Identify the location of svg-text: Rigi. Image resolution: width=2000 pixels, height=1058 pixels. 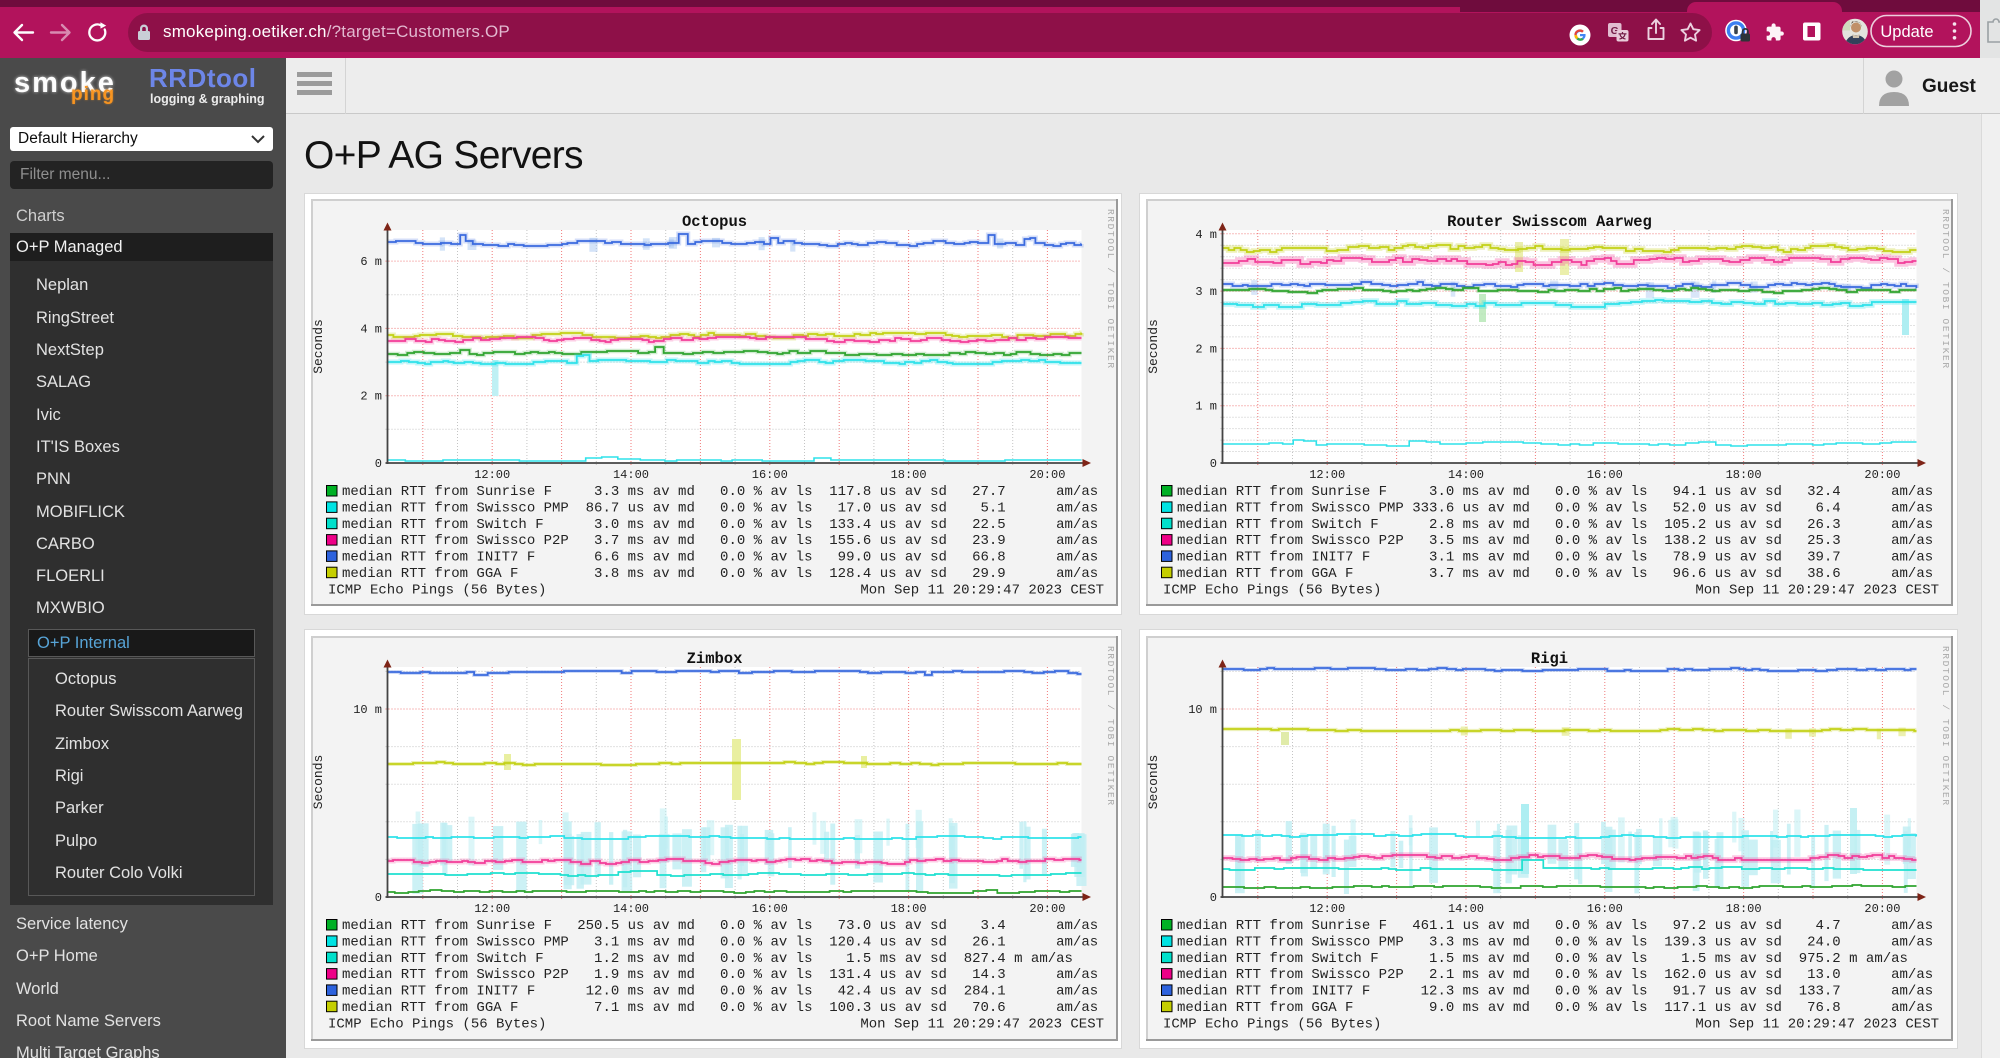
(1549, 659).